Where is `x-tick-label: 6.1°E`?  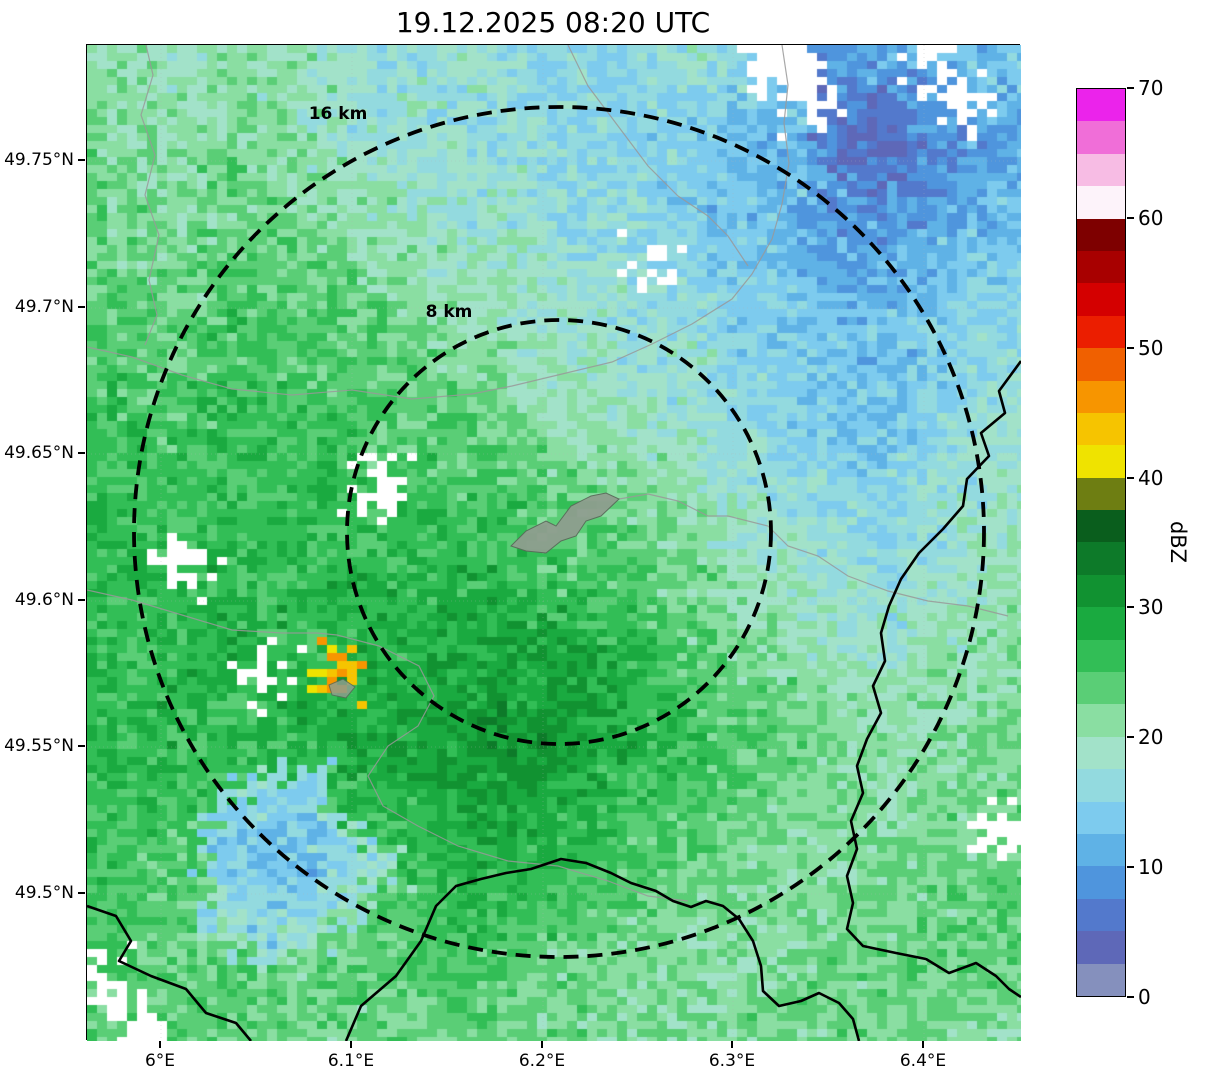
x-tick-label: 6.1°E is located at coordinates (351, 1061).